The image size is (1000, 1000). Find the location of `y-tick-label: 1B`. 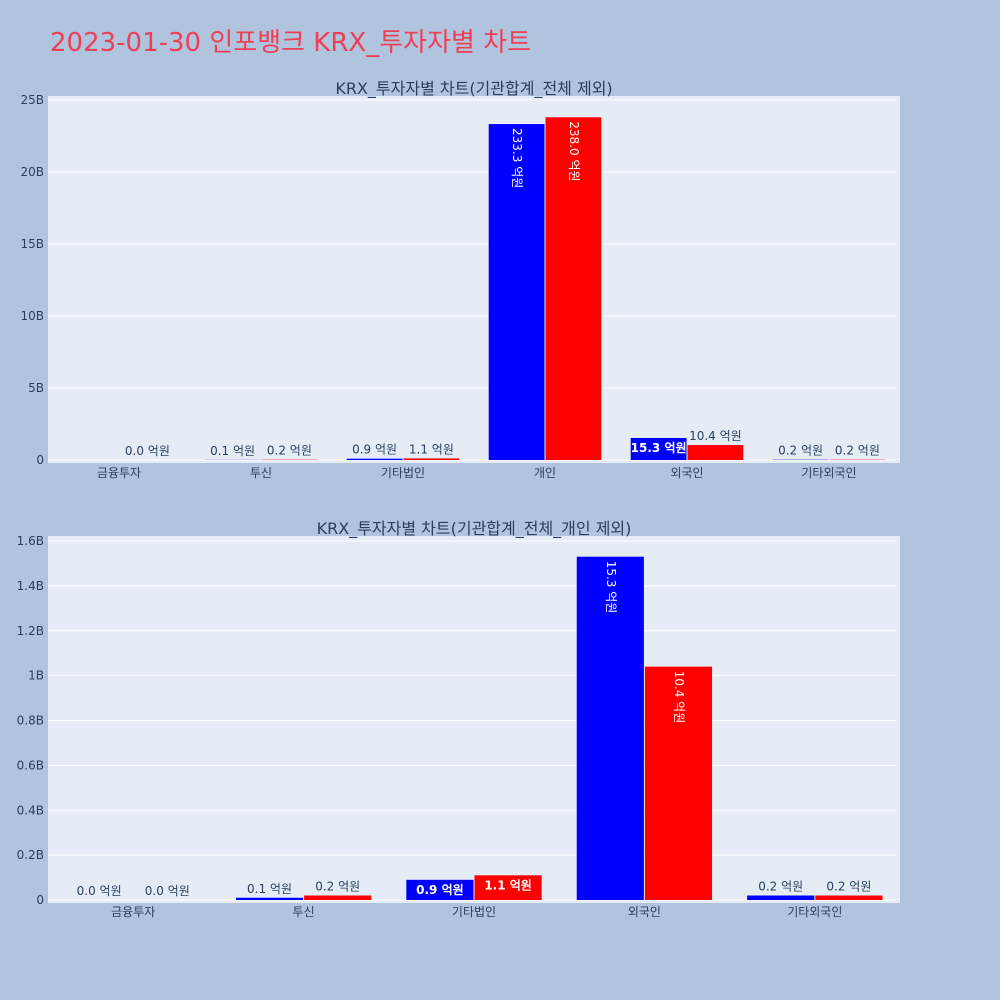

y-tick-label: 1B is located at coordinates (36, 676).